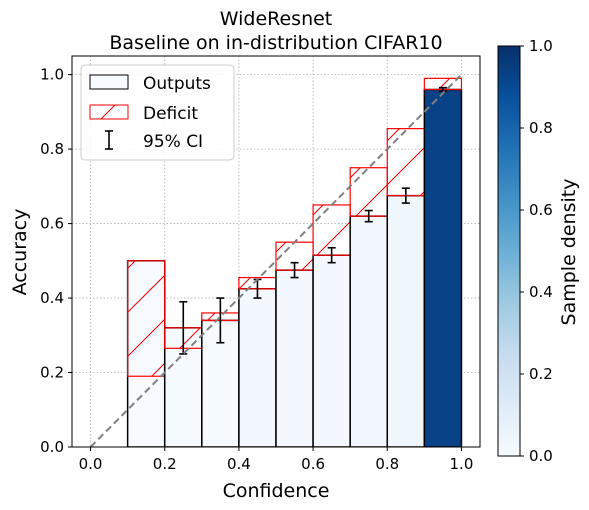 This screenshot has width=589, height=510. I want to click on legend-ci-label: 95% CI, so click(173, 142).